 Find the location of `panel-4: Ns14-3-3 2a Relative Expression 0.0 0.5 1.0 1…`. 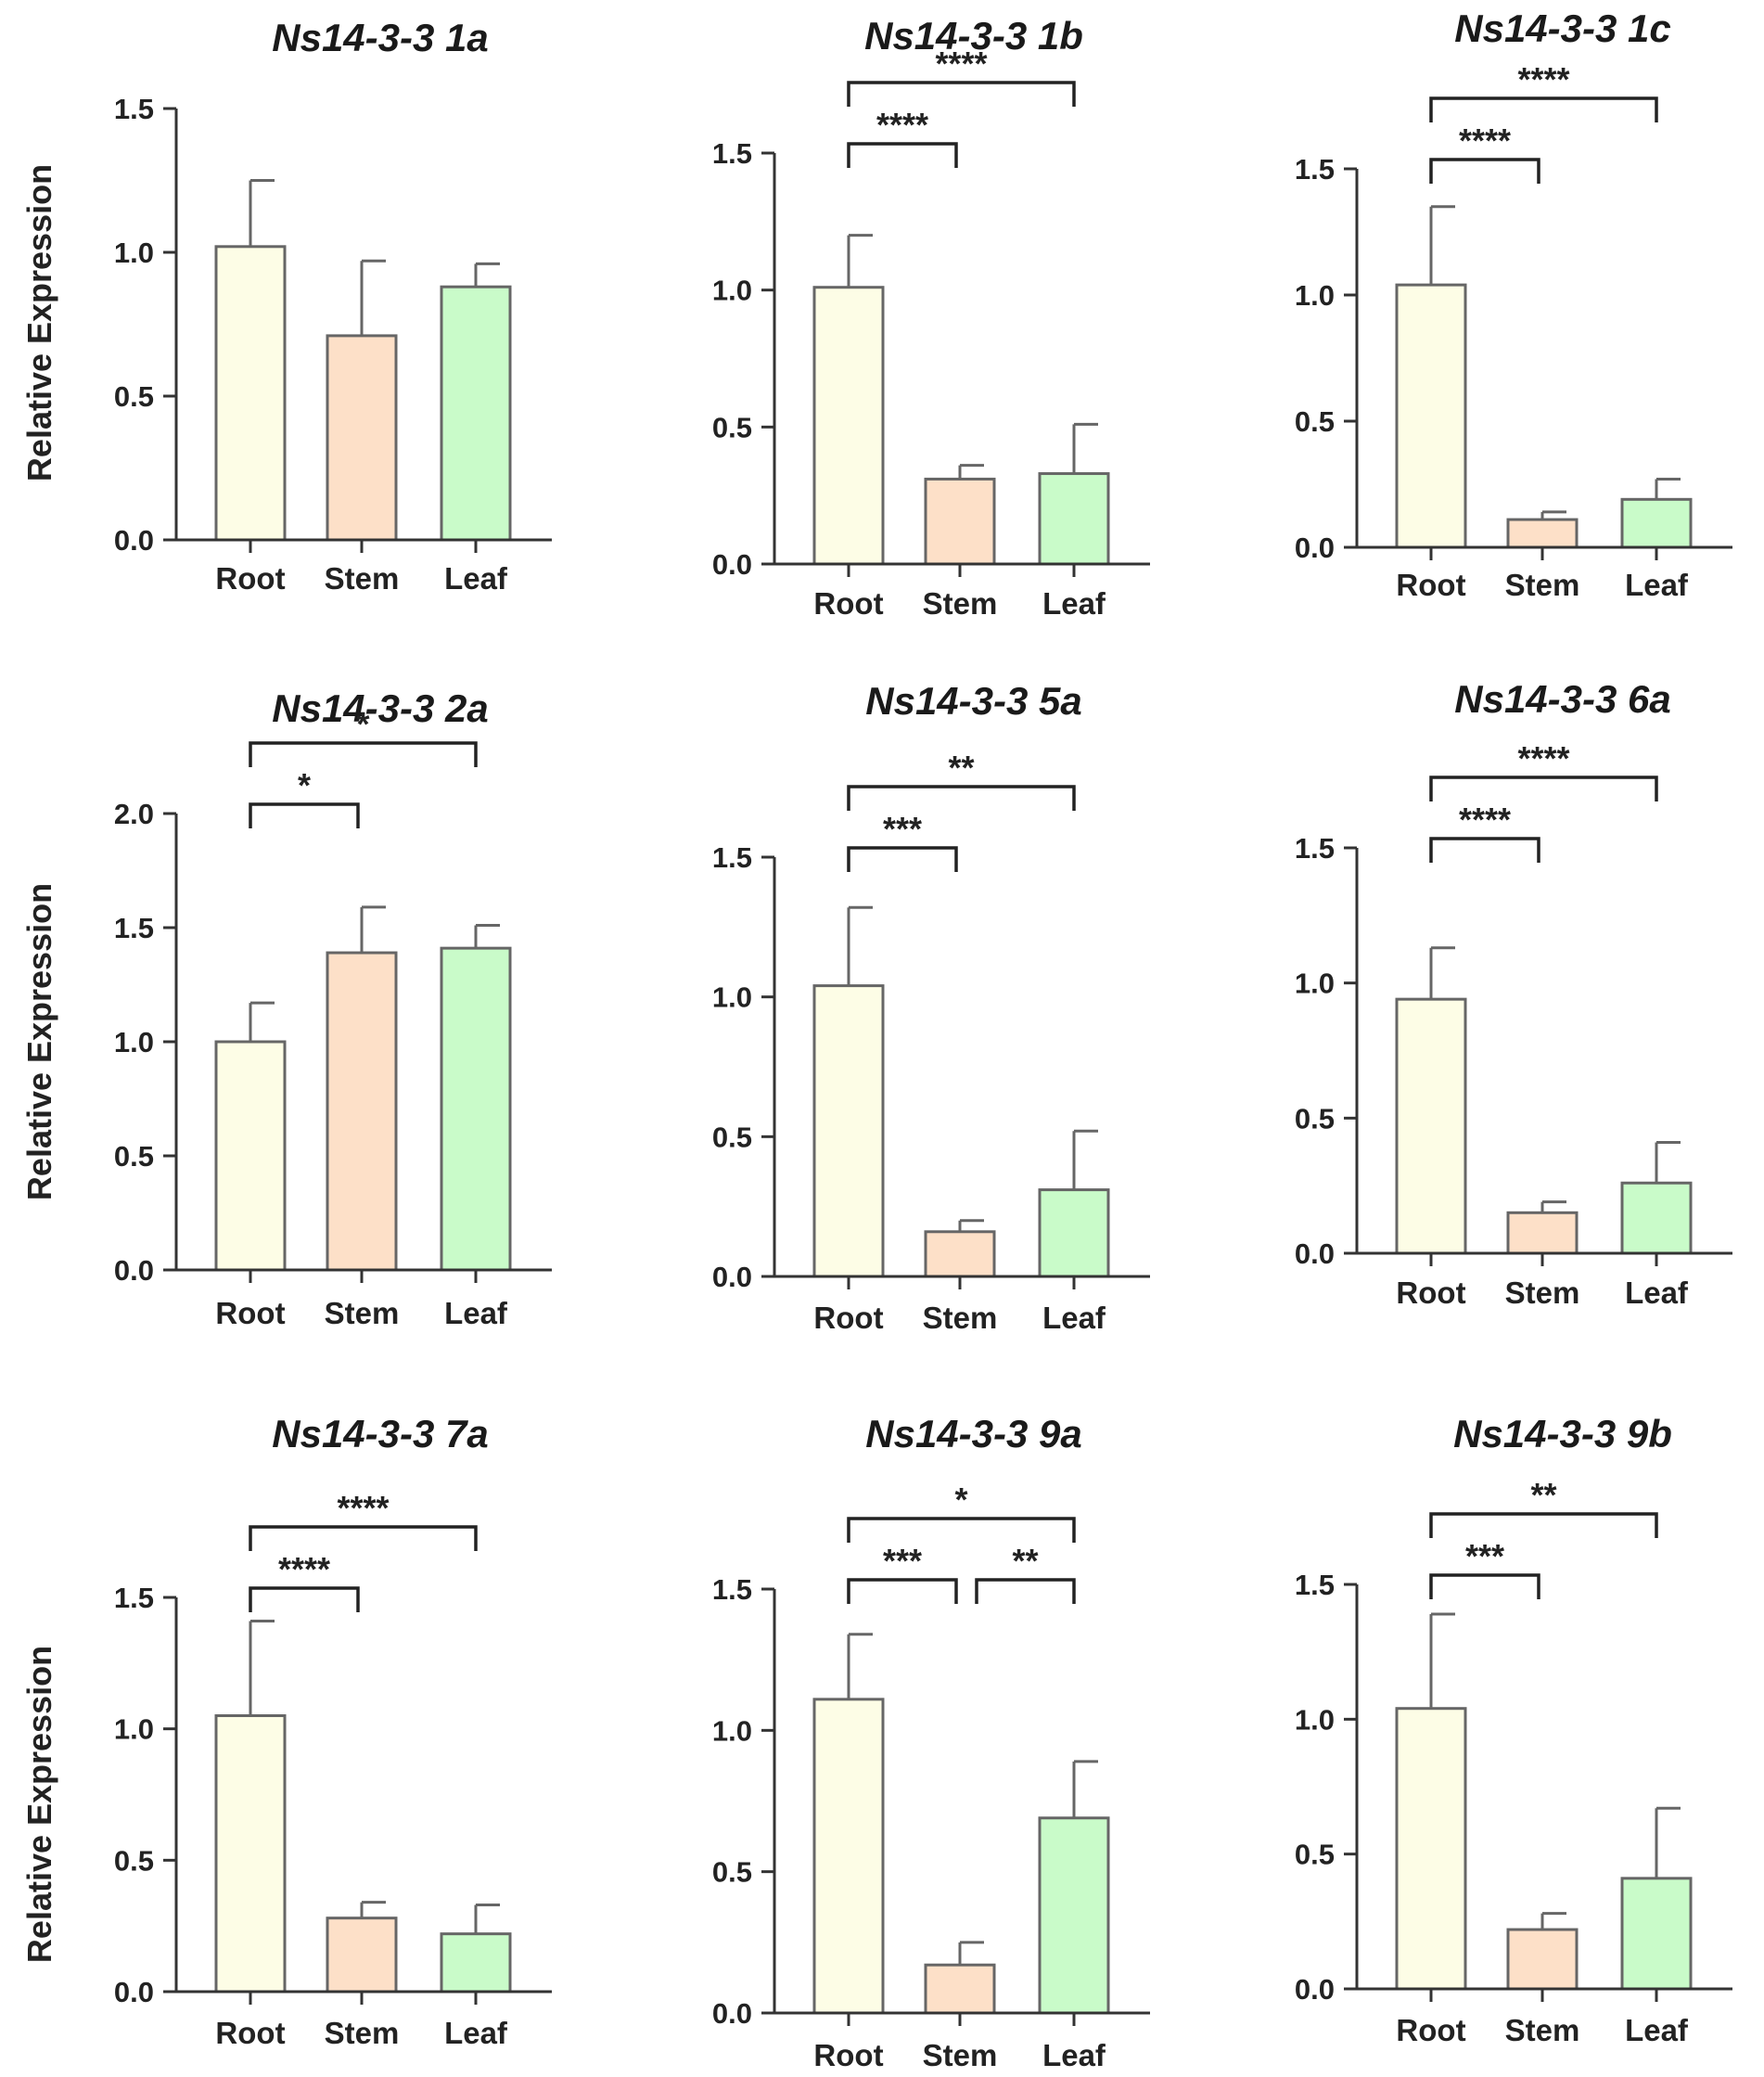

panel-4: Ns14-3-3 2a Relative Expression 0.0 0.5 1.0 1… is located at coordinates (286, 1008).